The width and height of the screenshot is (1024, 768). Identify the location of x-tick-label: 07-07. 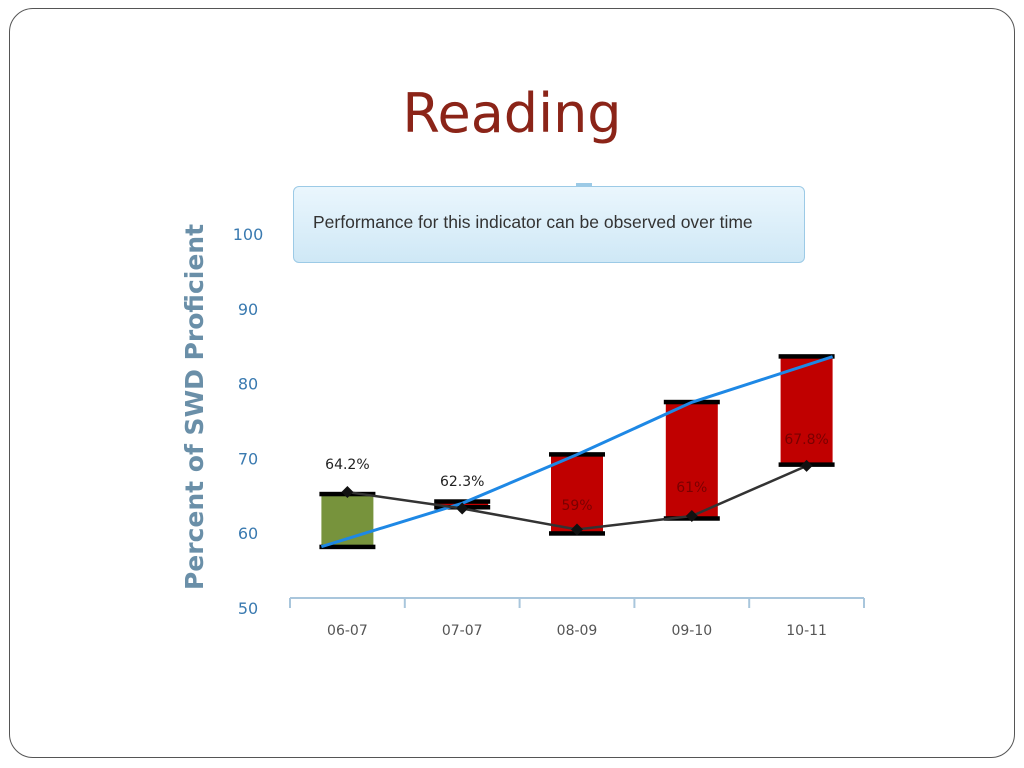
(462, 631).